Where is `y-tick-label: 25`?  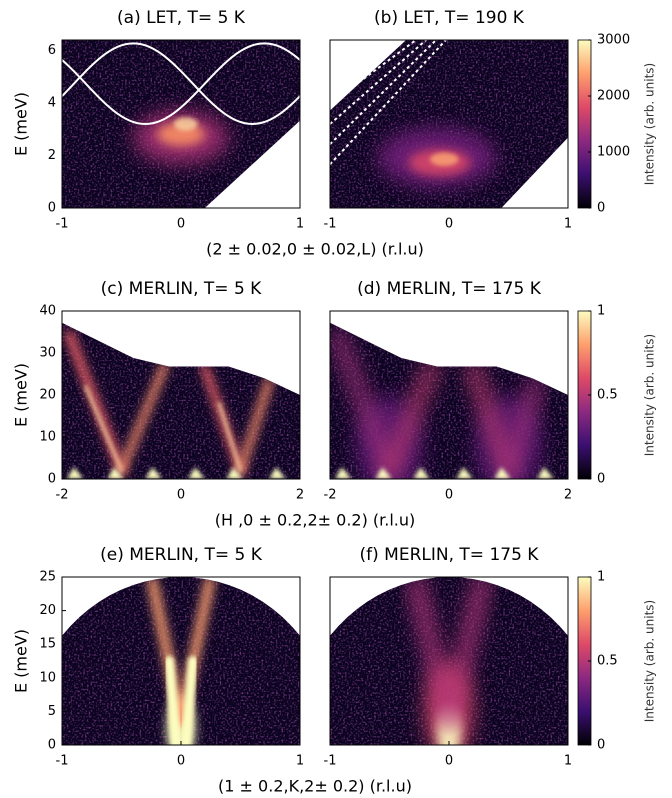 y-tick-label: 25 is located at coordinates (47, 577).